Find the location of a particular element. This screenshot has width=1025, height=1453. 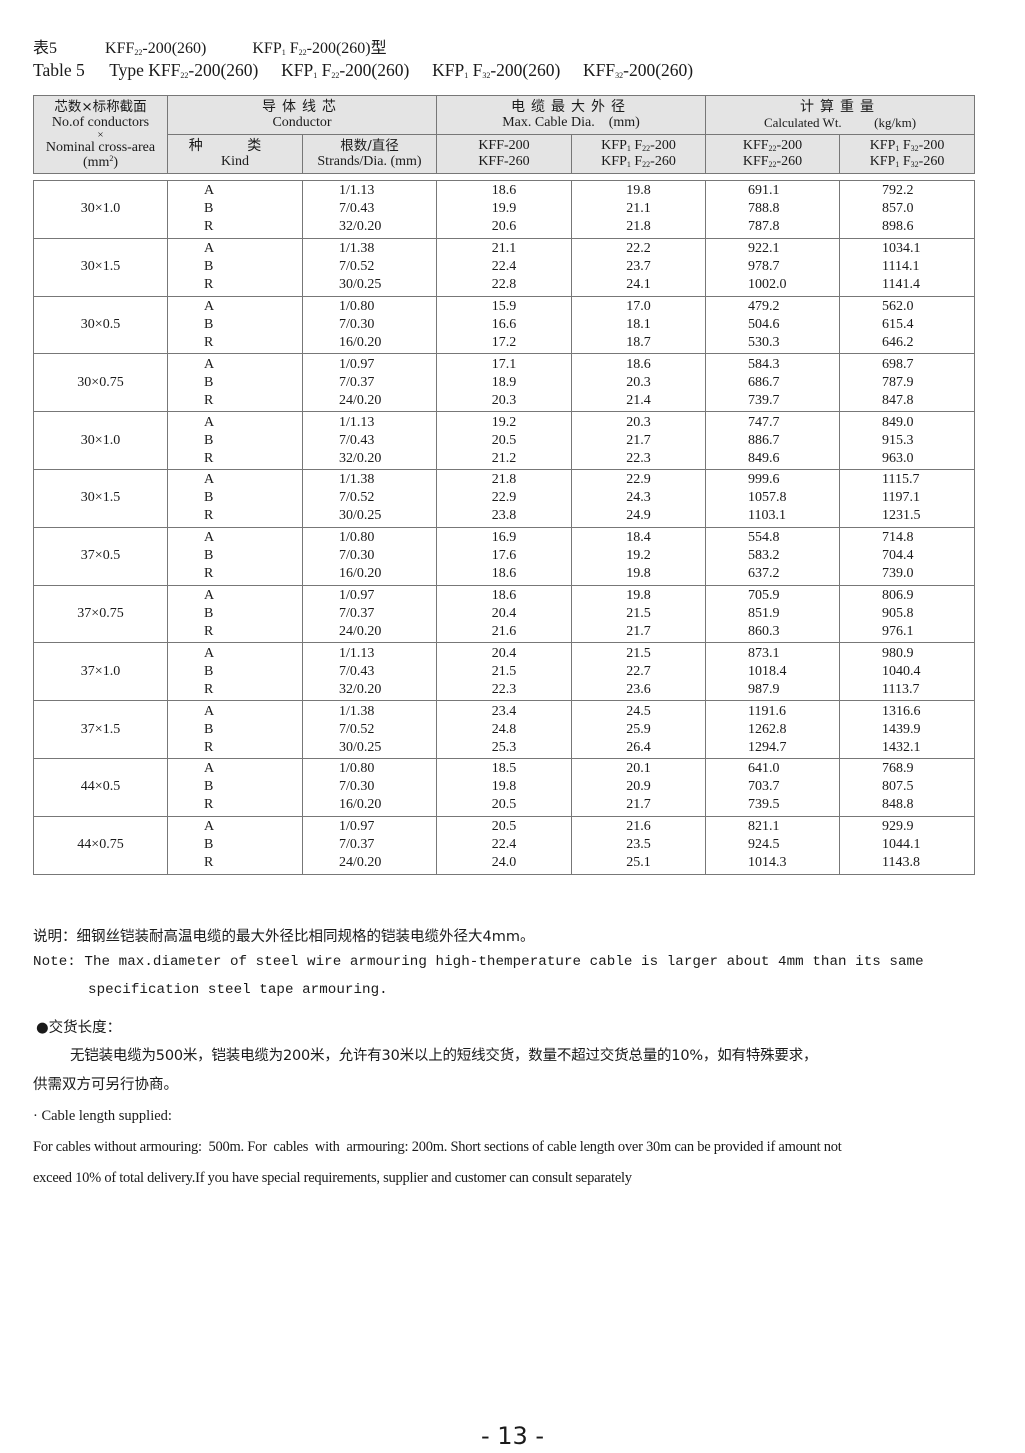

kfp32-value: 898.6 is located at coordinates (898, 227).